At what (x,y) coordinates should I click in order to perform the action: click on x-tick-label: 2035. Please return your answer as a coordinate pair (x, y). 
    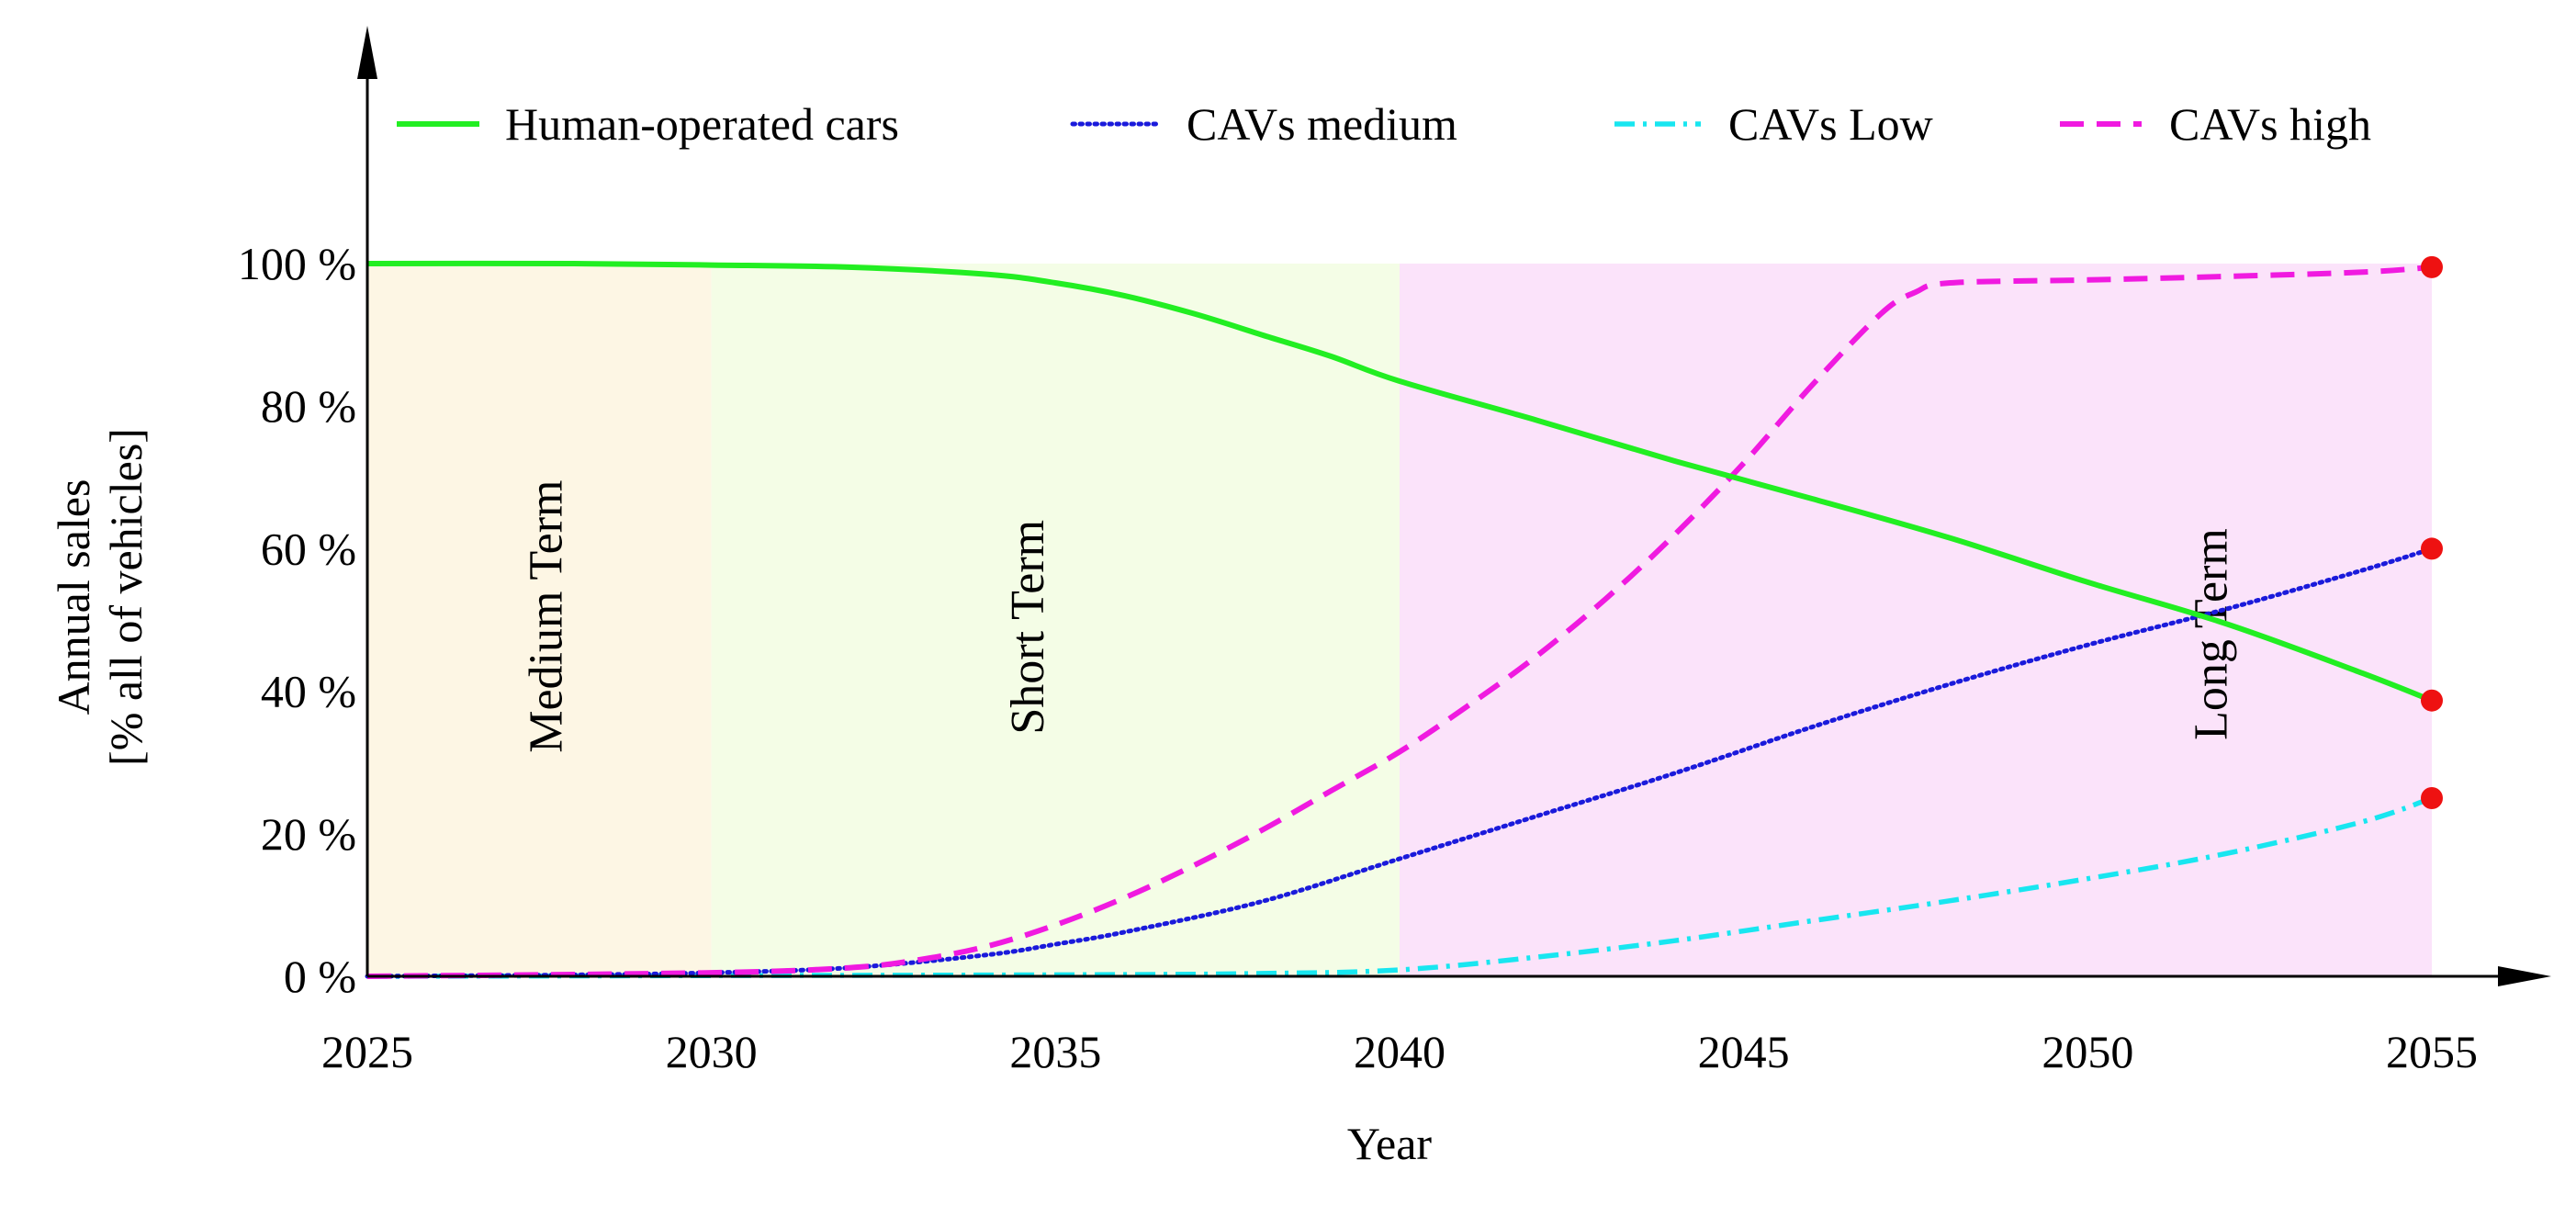
    Looking at the image, I should click on (1055, 1051).